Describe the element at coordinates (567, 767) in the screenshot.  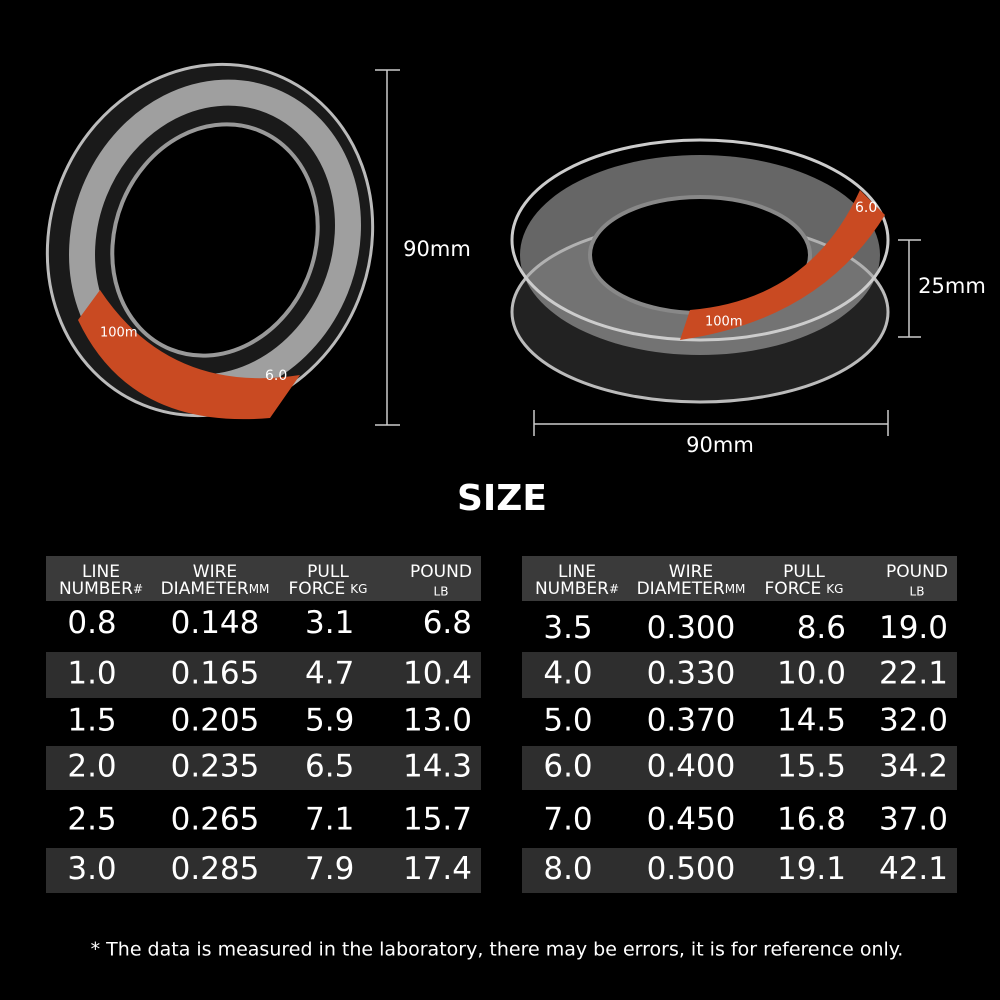
I see `table-cell: 6.0` at that location.